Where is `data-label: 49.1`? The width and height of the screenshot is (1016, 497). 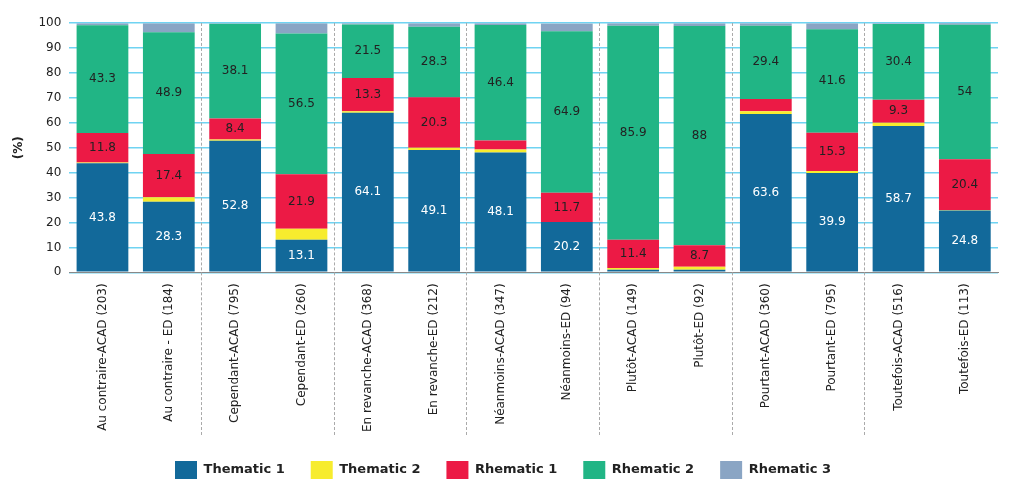 data-label: 49.1 is located at coordinates (434, 209).